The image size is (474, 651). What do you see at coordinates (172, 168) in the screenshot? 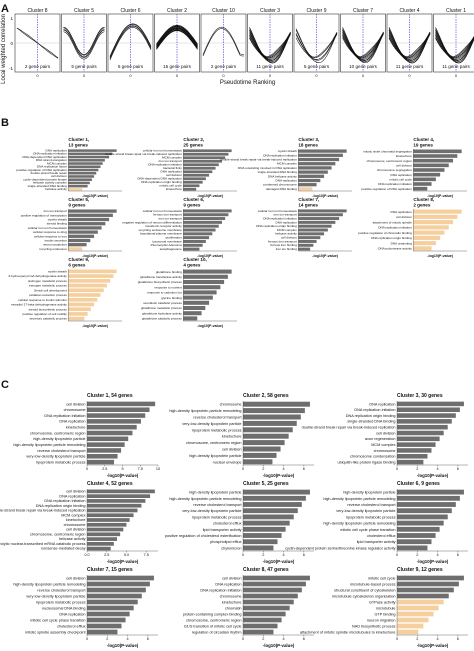
I see `term-label: bacterial fixity` at bounding box center [172, 168].